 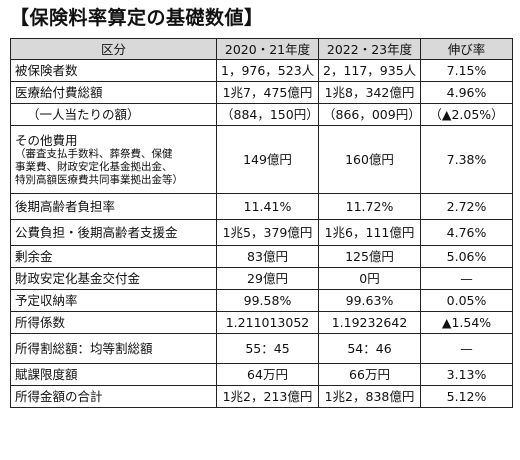 I want to click on cell-fy2020: 1.211013052, so click(x=267, y=322).